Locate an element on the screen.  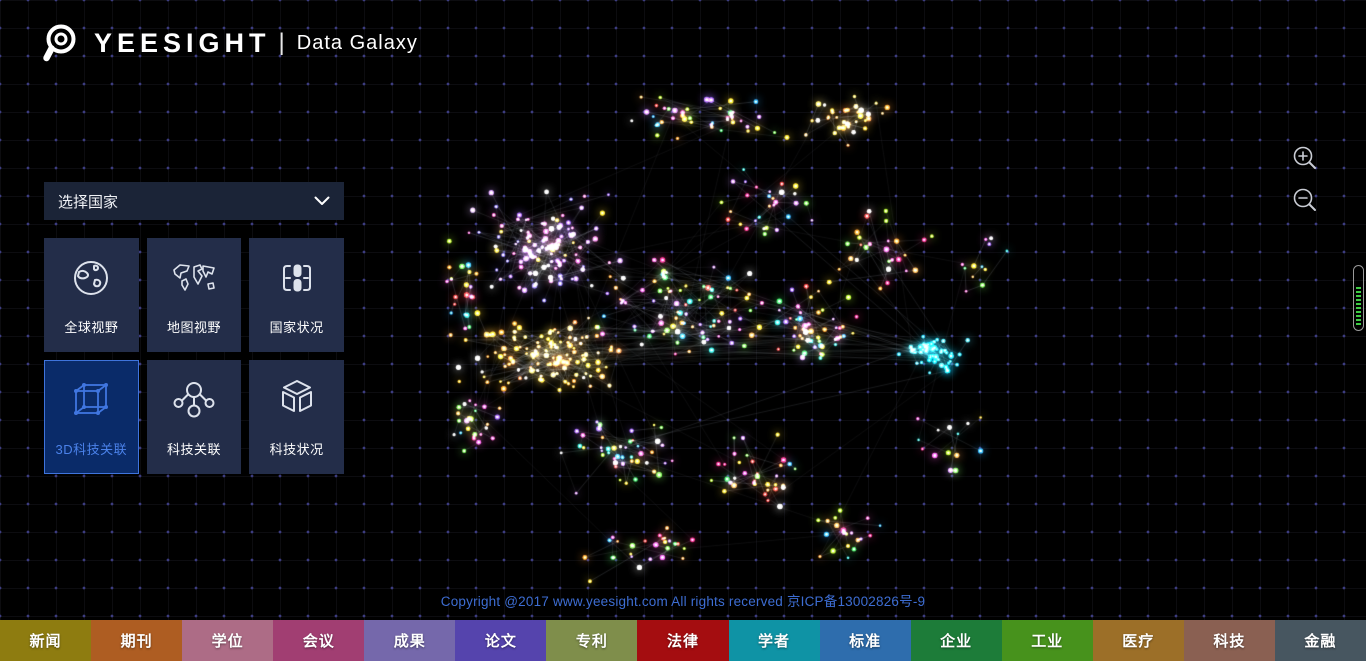
view-button-global: 全球视野 is located at coordinates (91, 295).